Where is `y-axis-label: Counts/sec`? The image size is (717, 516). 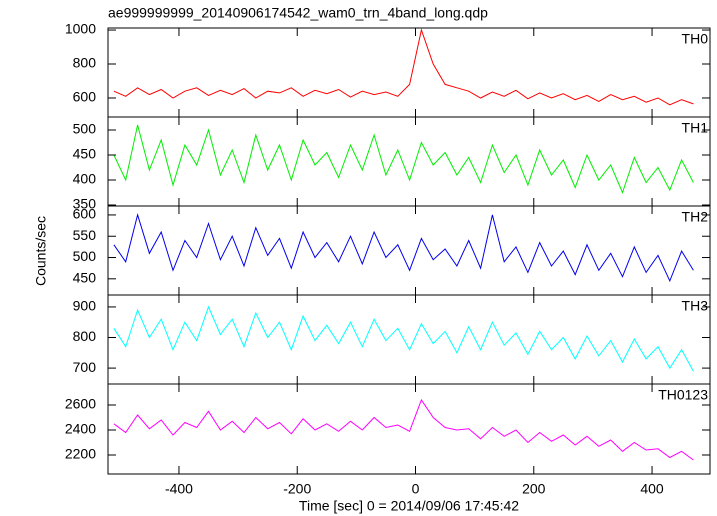 y-axis-label: Counts/sec is located at coordinates (41, 251).